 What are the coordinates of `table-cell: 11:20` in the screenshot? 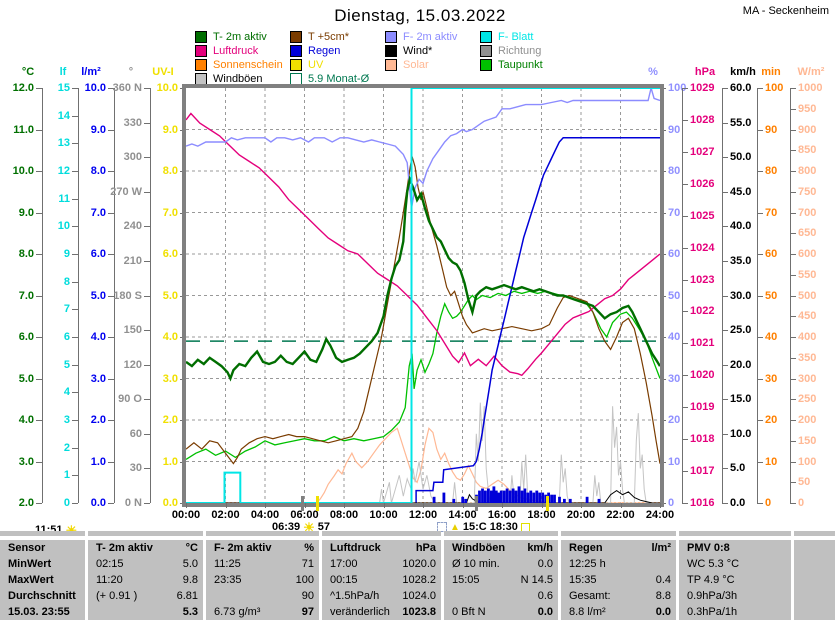 It's located at (109, 580).